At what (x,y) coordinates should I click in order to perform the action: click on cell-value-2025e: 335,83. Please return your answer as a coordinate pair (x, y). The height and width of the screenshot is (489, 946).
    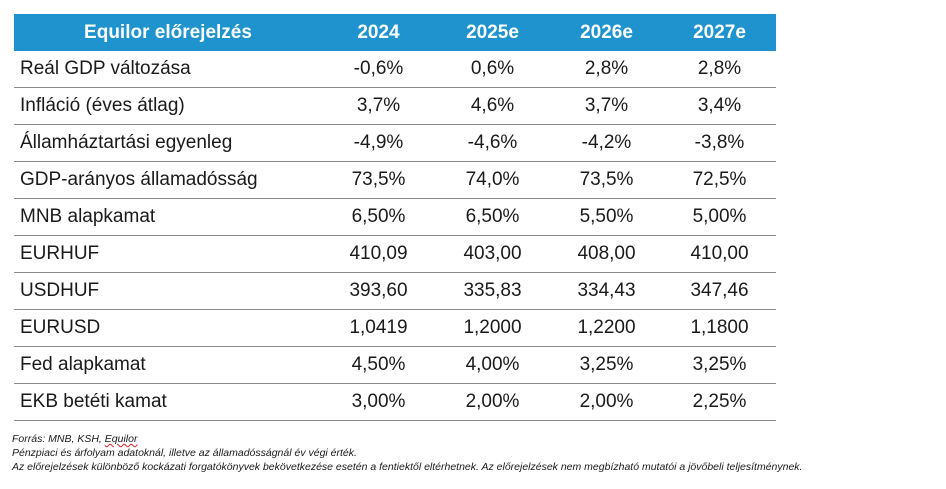
    Looking at the image, I should click on (492, 291).